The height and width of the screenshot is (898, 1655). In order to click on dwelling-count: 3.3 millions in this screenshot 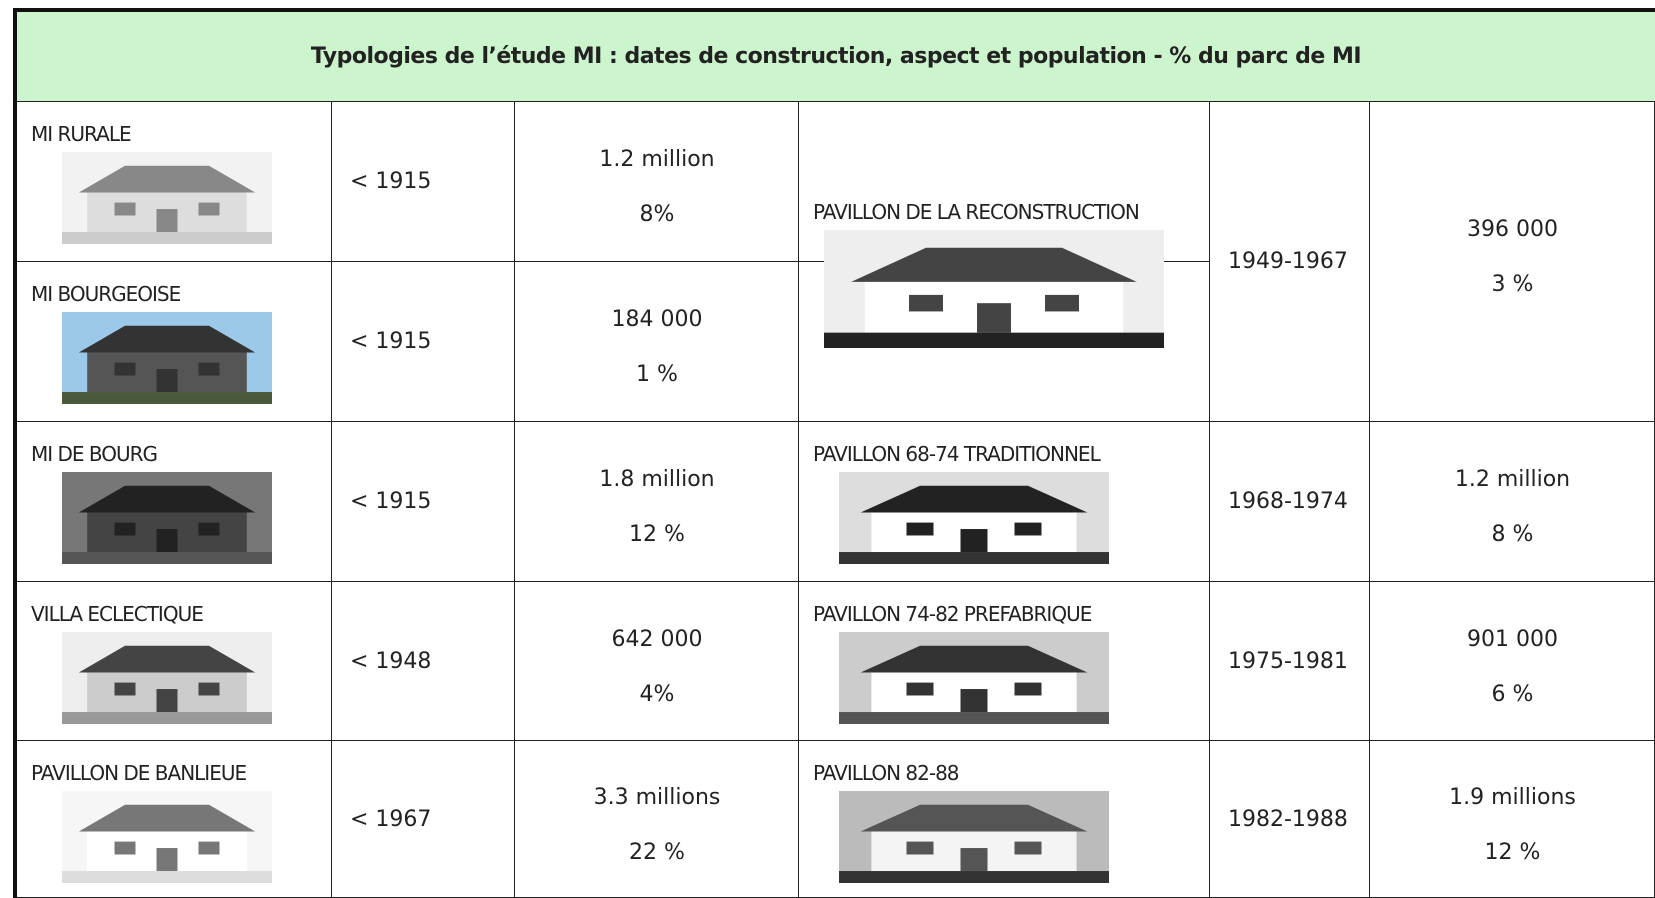, I will do `click(657, 797)`.